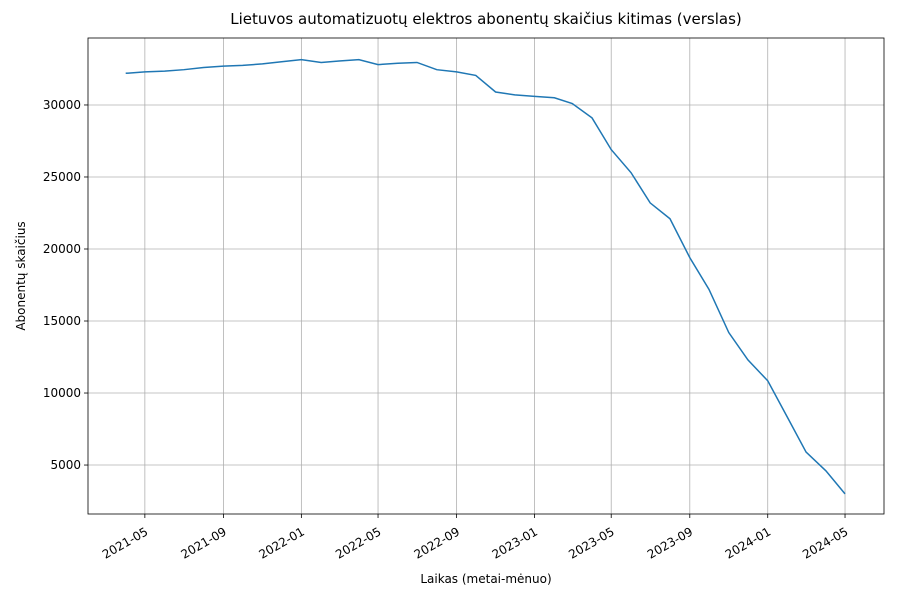  Describe the element at coordinates (204, 542) in the screenshot. I see `x-tick-label: 2021-09` at that location.